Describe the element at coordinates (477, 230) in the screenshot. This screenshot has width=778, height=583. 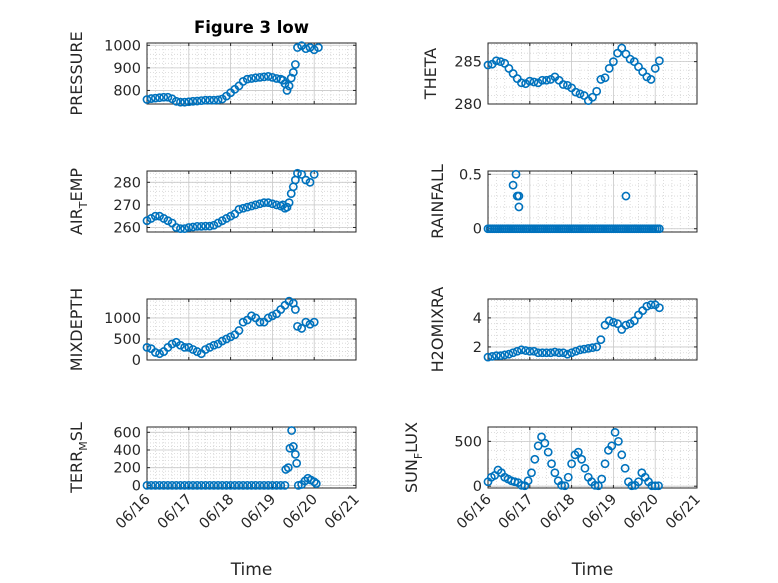
I see `y-tick-label: 0` at that location.